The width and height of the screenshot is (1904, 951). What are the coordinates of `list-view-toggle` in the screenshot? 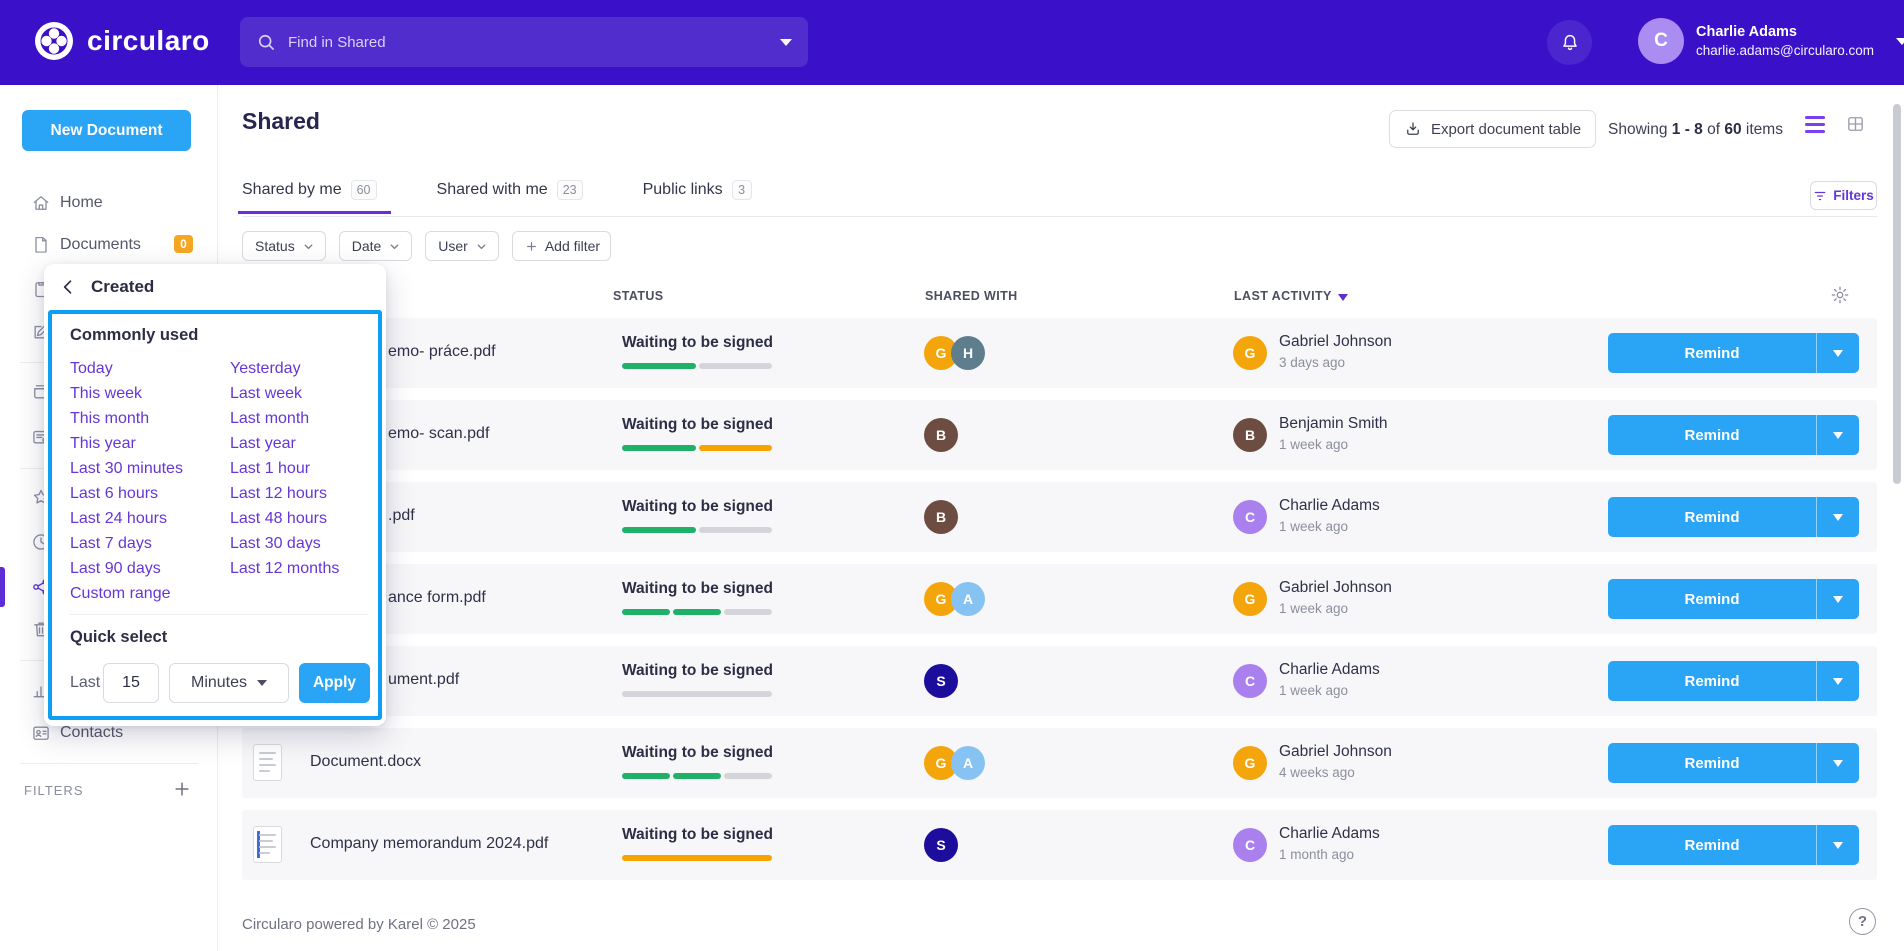 It's located at (1815, 124).